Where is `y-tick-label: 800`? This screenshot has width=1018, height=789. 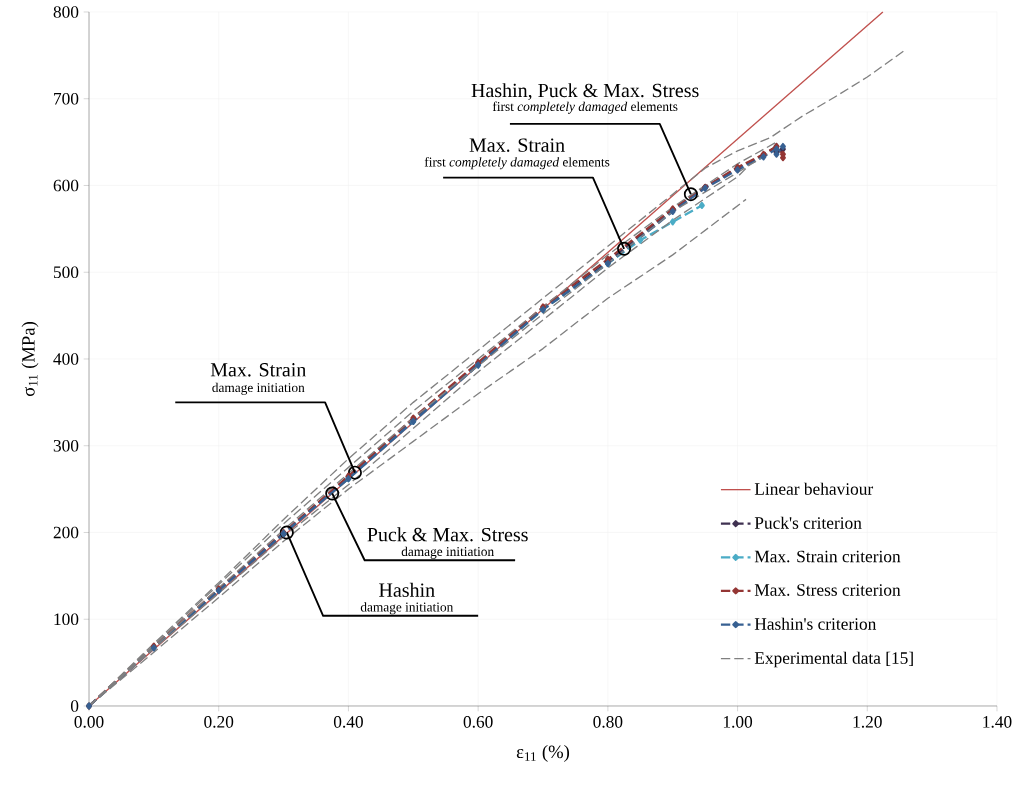 y-tick-label: 800 is located at coordinates (66, 12).